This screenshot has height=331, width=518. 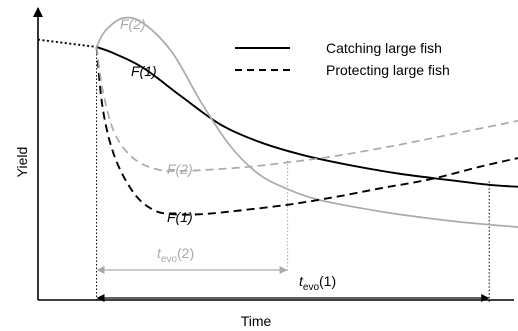 I want to click on label-tevo1-t: t, so click(x=301, y=281).